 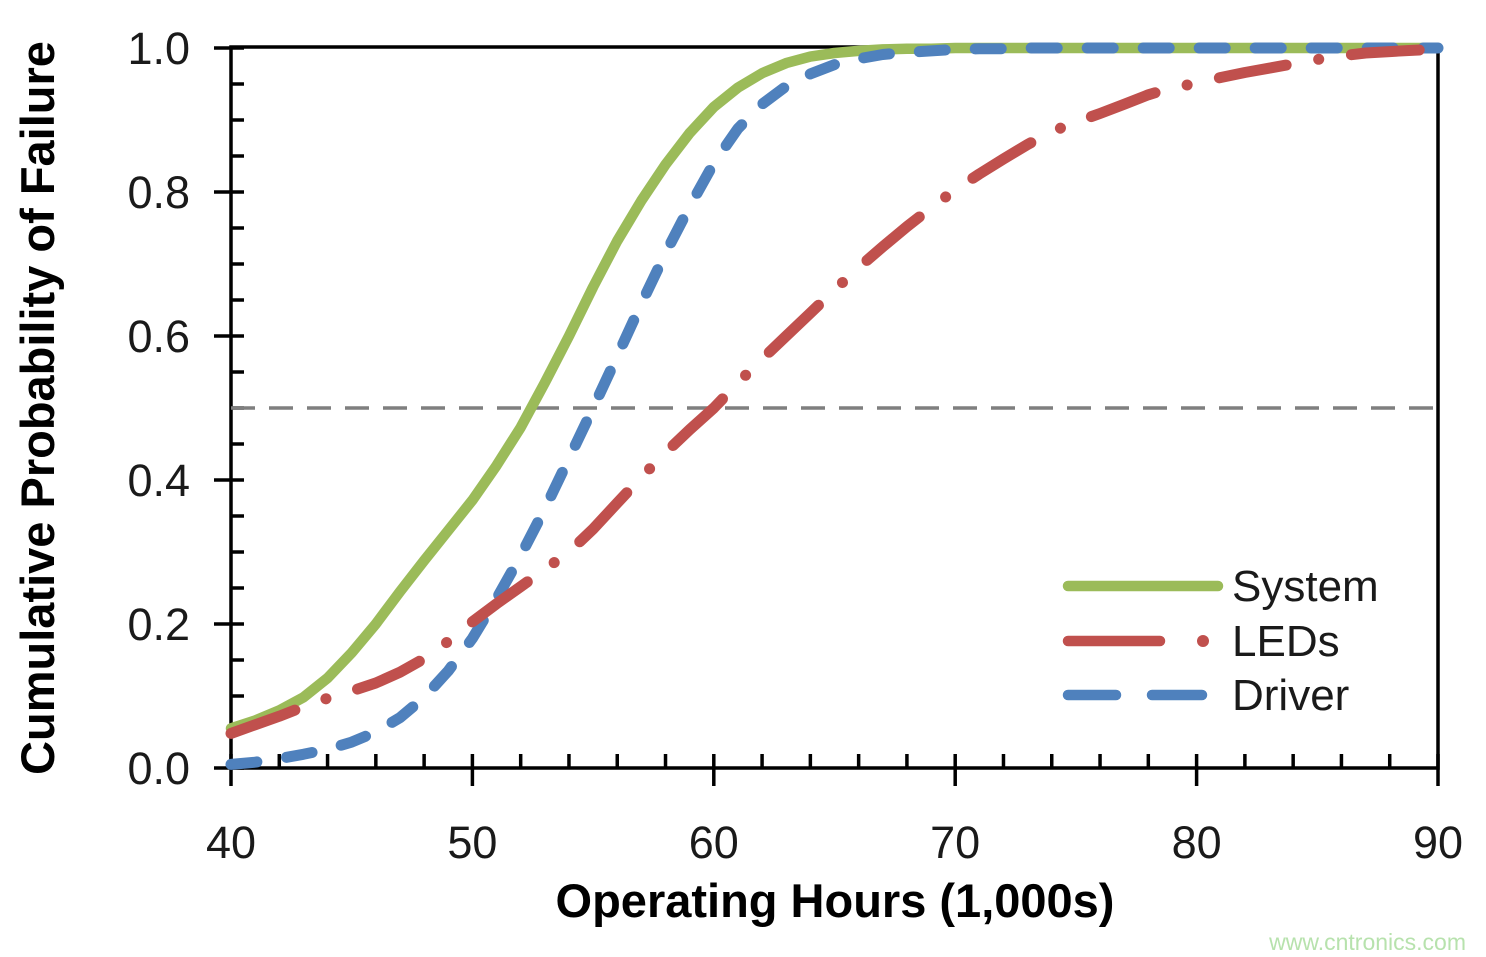 I want to click on y-tick-label: 1.0, so click(x=158, y=48).